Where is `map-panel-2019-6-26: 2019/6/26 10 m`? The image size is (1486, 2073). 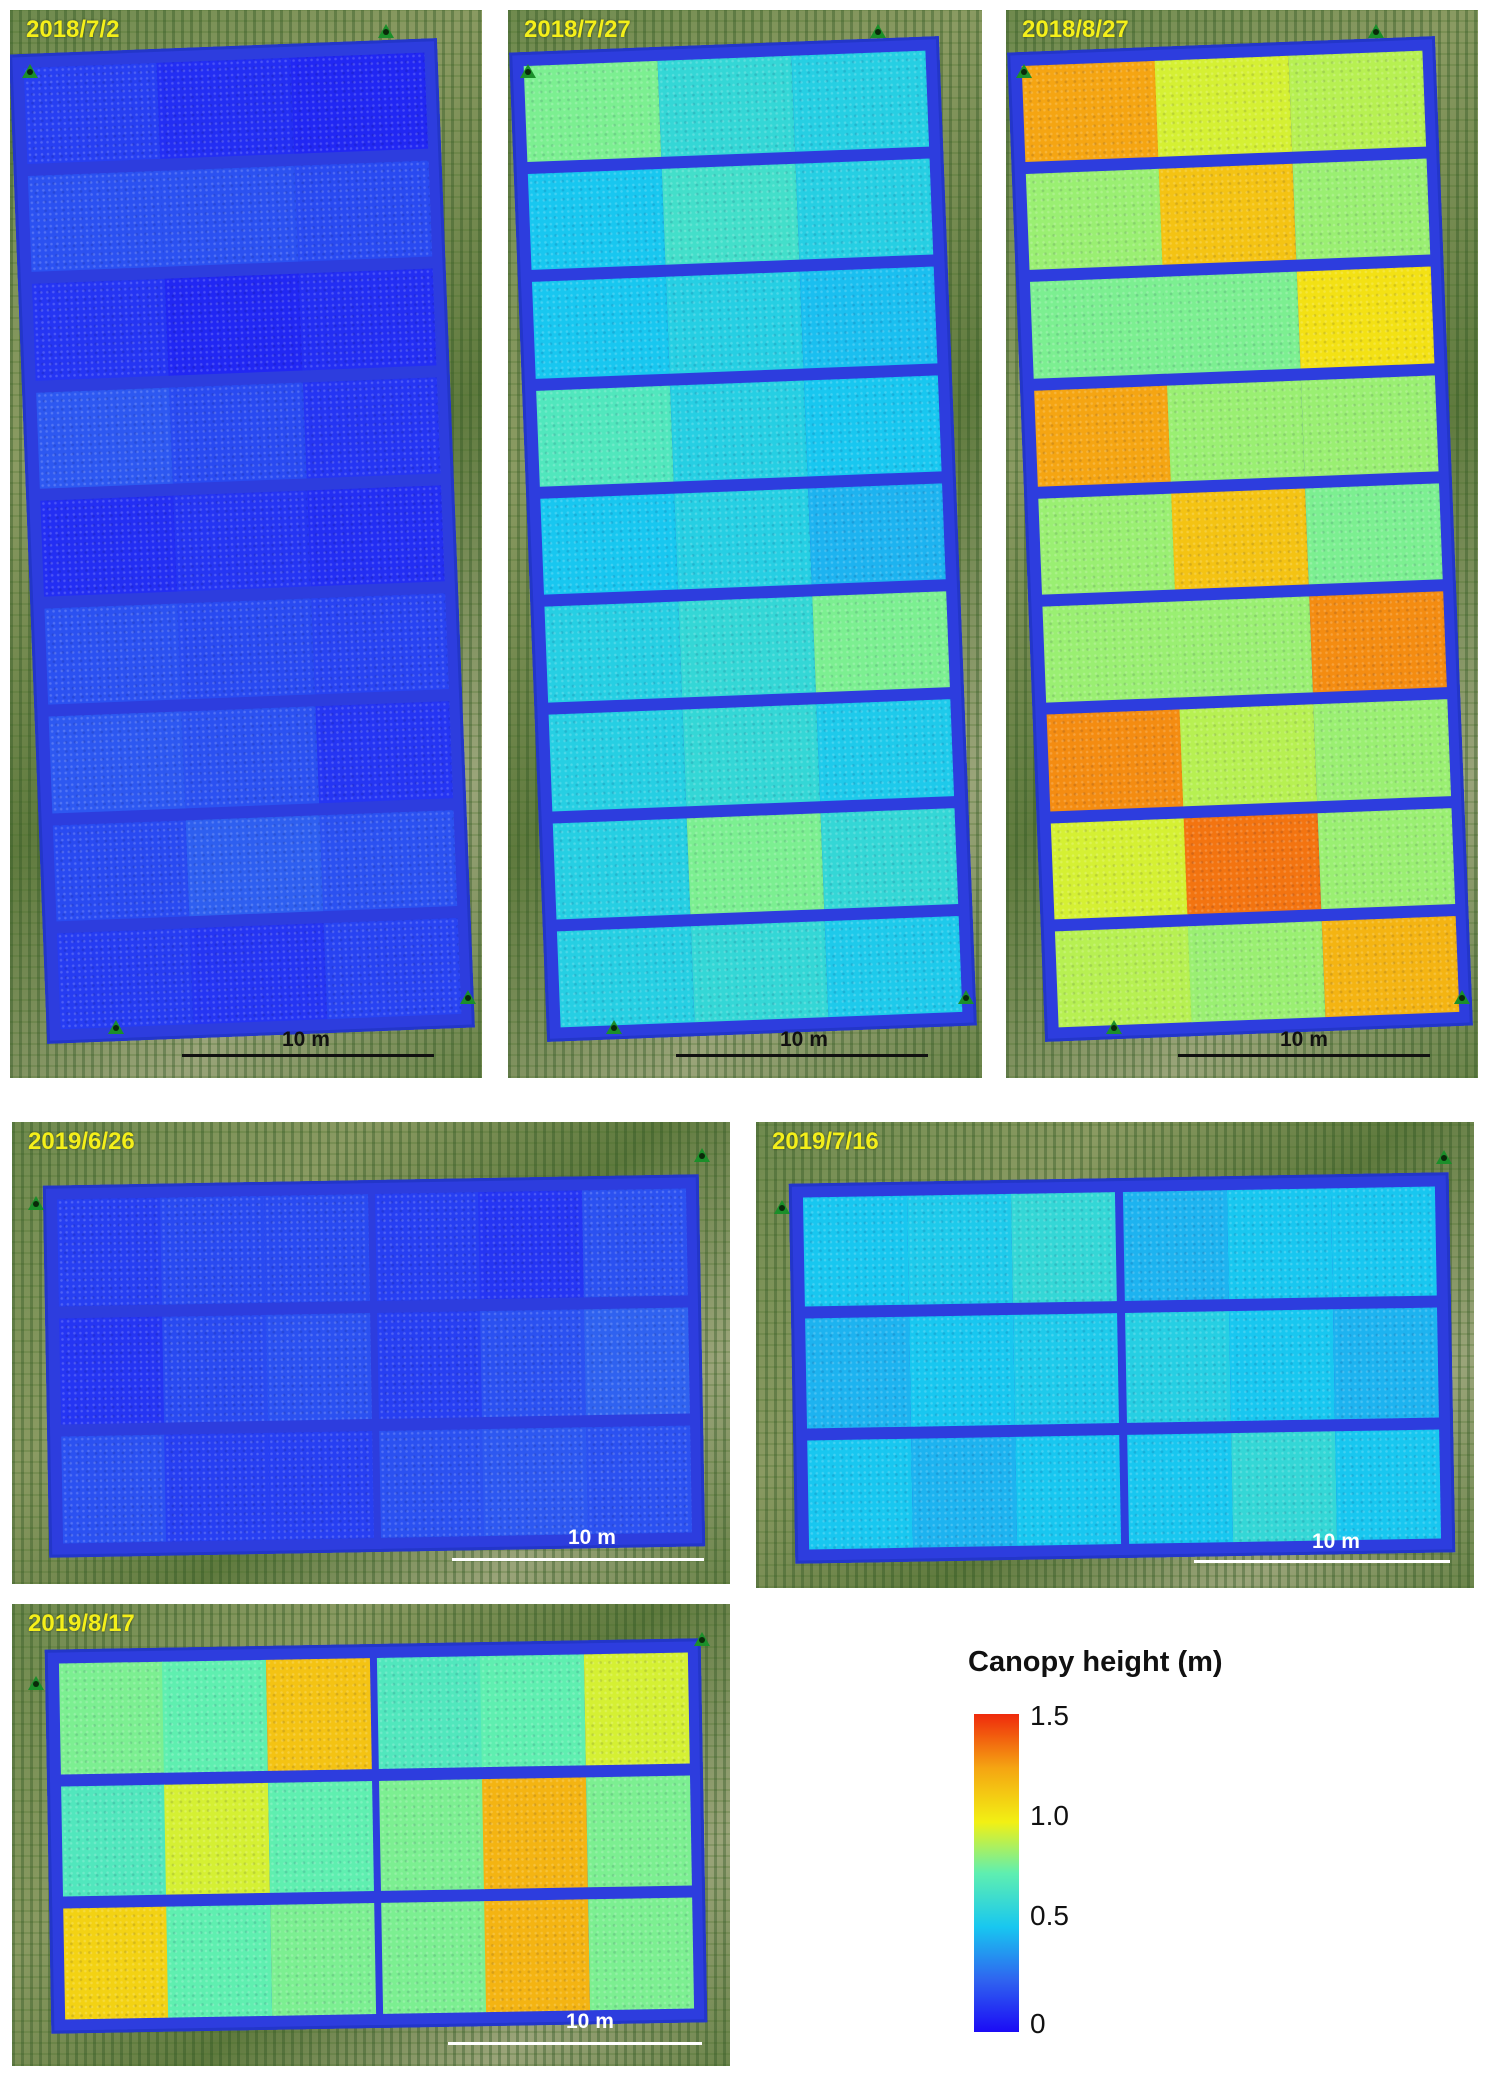 map-panel-2019-6-26: 2019/6/26 10 m is located at coordinates (371, 1353).